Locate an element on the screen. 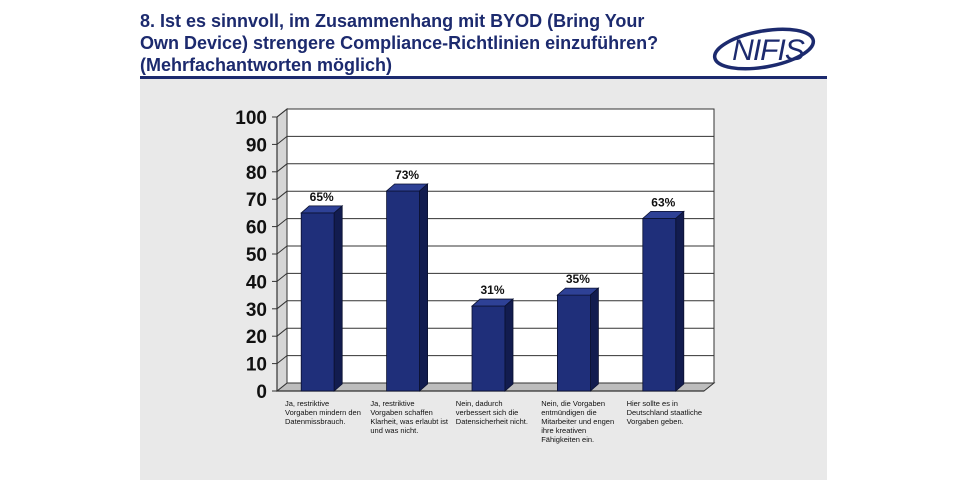  y-tick-label: 20 is located at coordinates (256, 337).